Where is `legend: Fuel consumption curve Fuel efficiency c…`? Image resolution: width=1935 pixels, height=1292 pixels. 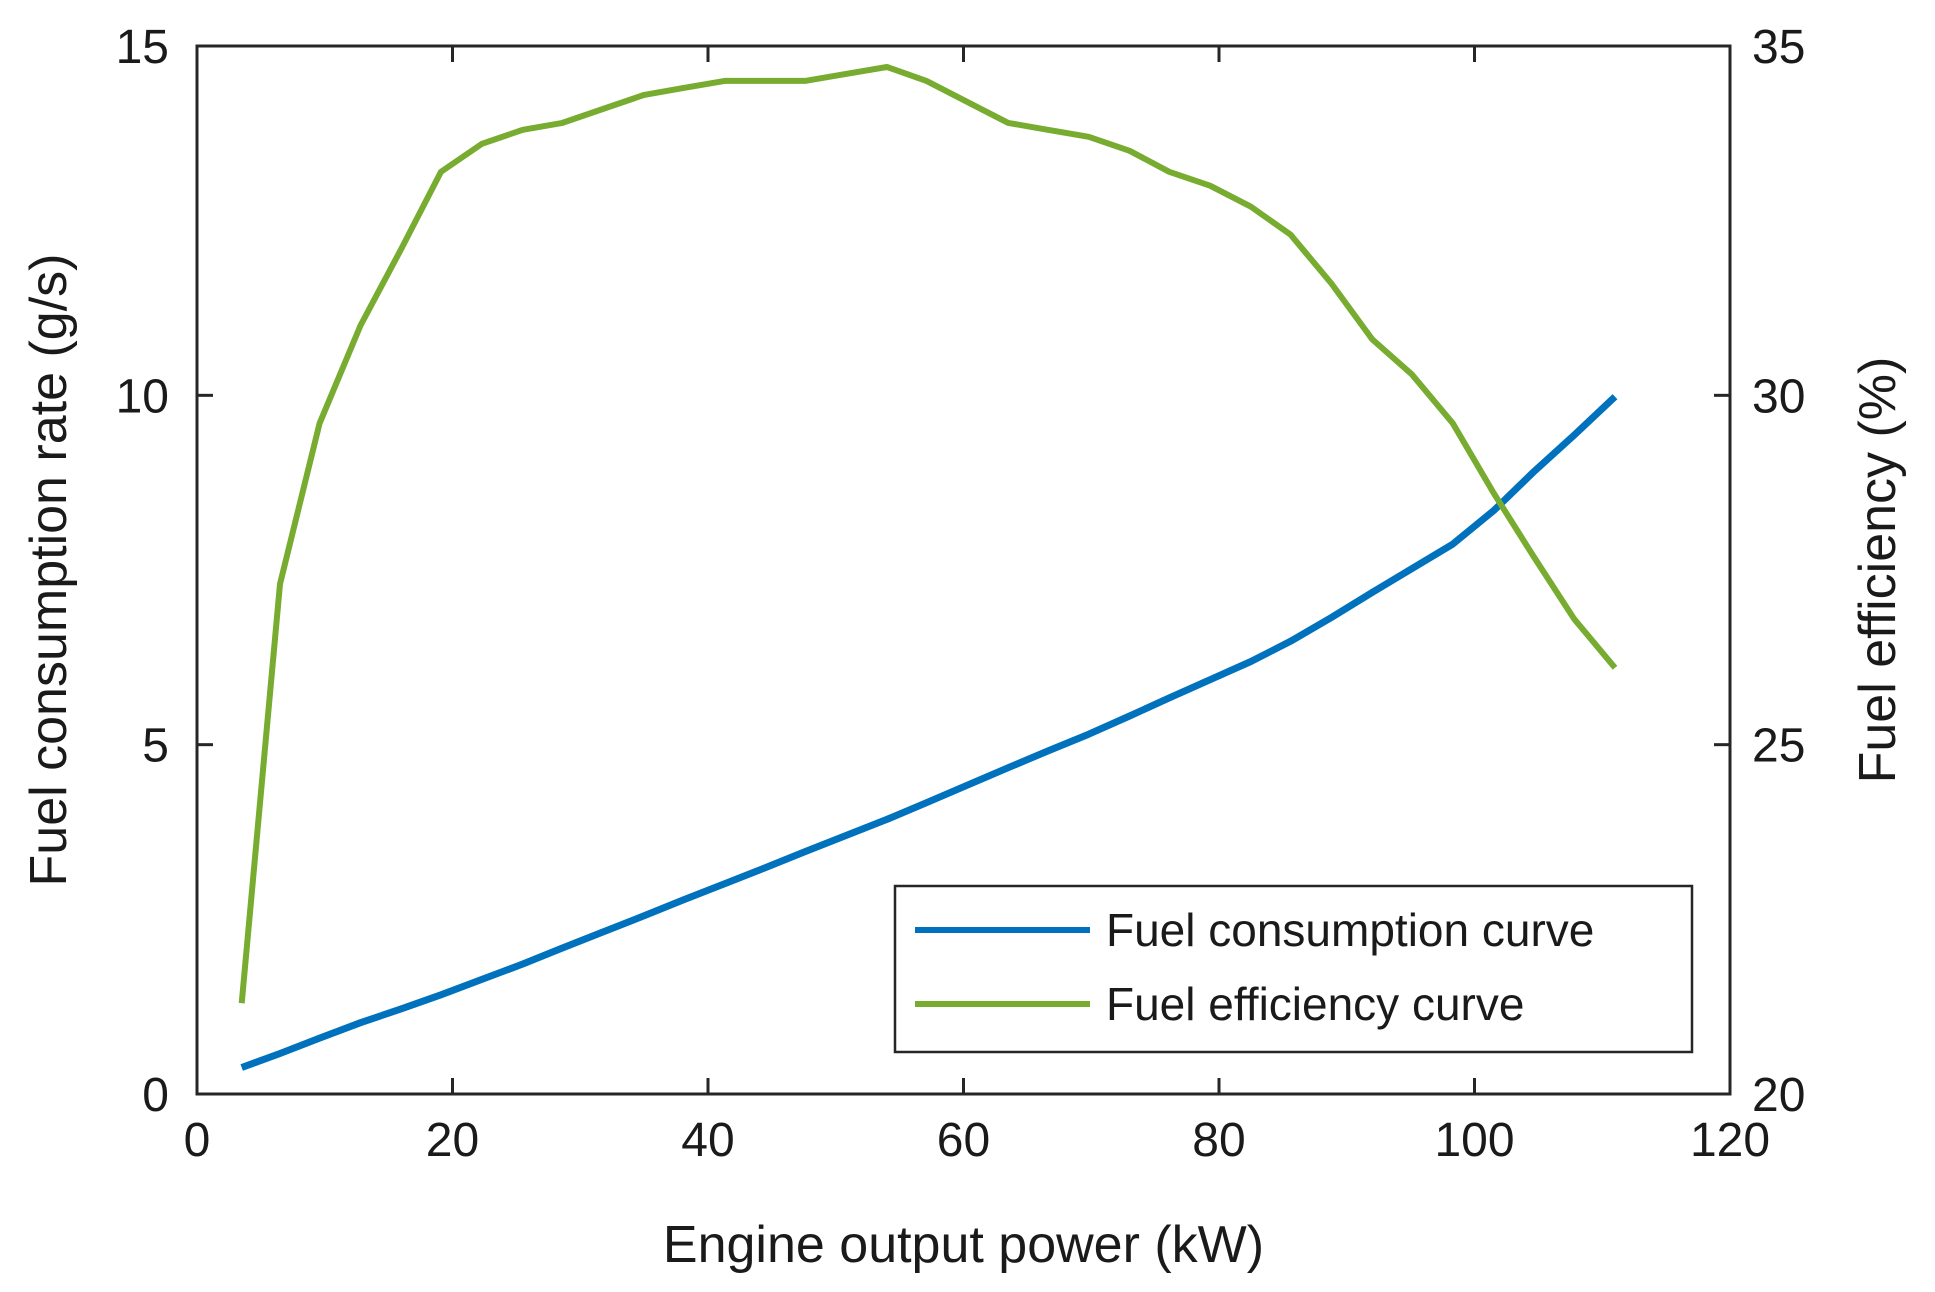 legend: Fuel consumption curve Fuel efficiency c… is located at coordinates (1293, 969).